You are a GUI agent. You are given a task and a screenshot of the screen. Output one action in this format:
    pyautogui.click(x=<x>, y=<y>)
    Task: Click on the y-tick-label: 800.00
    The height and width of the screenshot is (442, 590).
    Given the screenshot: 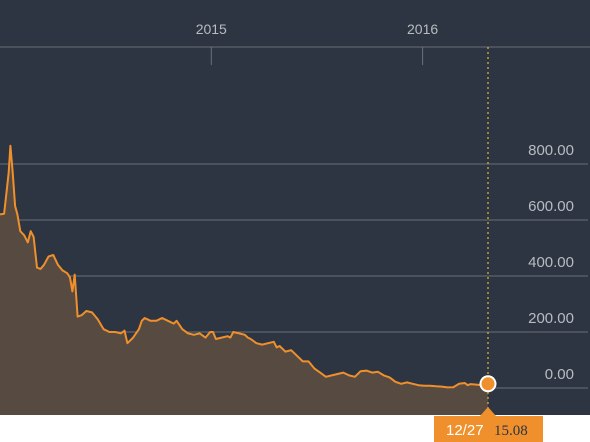 What is the action you would take?
    pyautogui.click(x=551, y=150)
    